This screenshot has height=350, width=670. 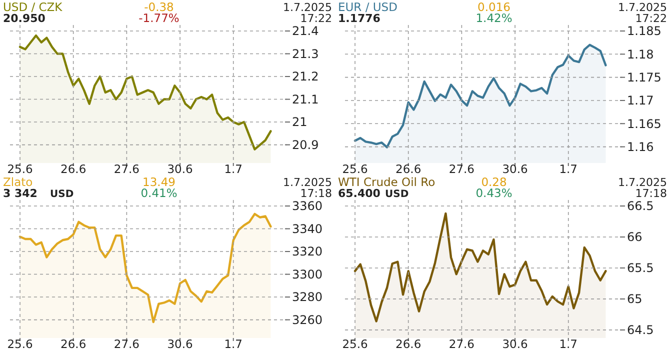 What do you see at coordinates (159, 182) in the screenshot?
I see `text: 13.49` at bounding box center [159, 182].